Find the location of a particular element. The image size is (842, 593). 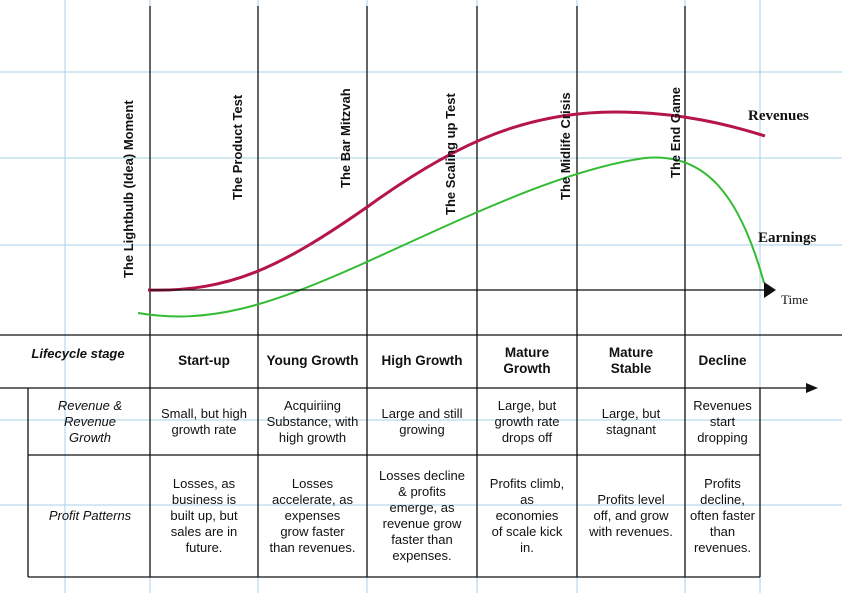

time-axis-arrowhead is located at coordinates (770, 290).